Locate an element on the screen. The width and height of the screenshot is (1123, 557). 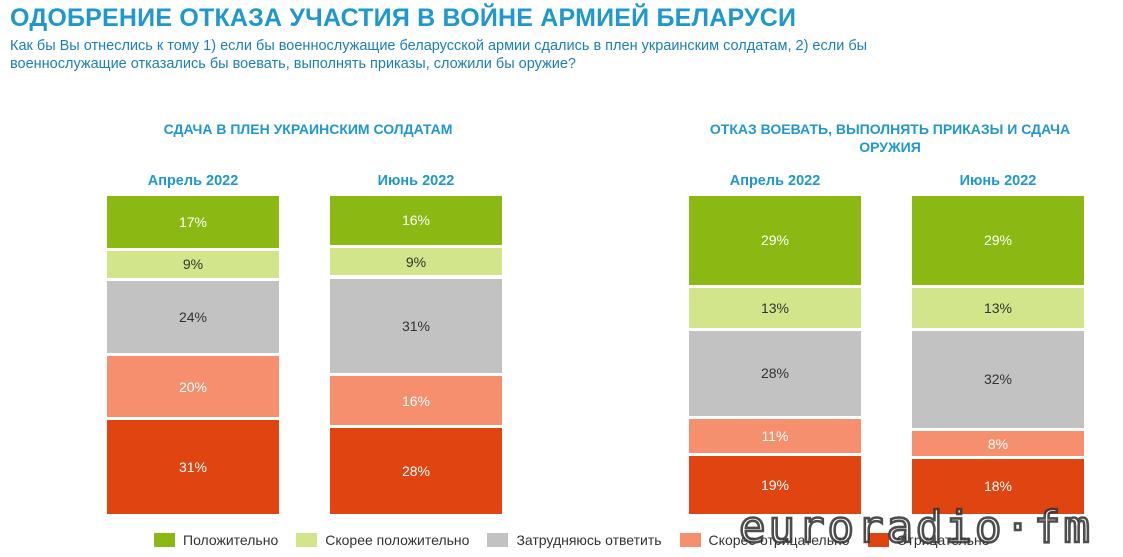
segment-negative: 18% is located at coordinates (998, 486).